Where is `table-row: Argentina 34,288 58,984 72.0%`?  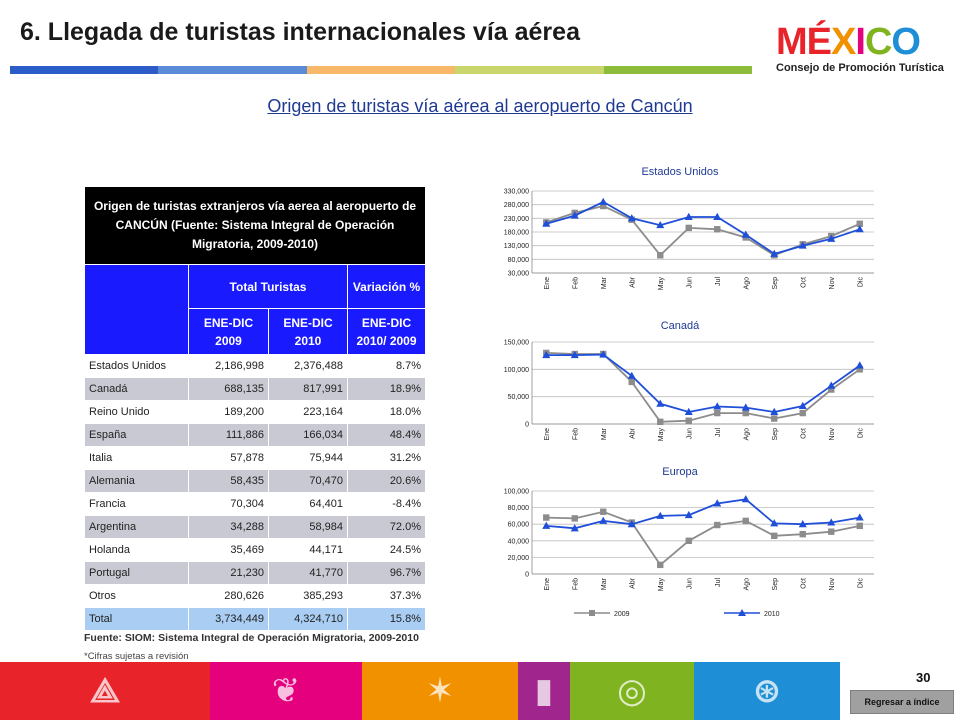 table-row: Argentina 34,288 58,984 72.0% is located at coordinates (255, 527).